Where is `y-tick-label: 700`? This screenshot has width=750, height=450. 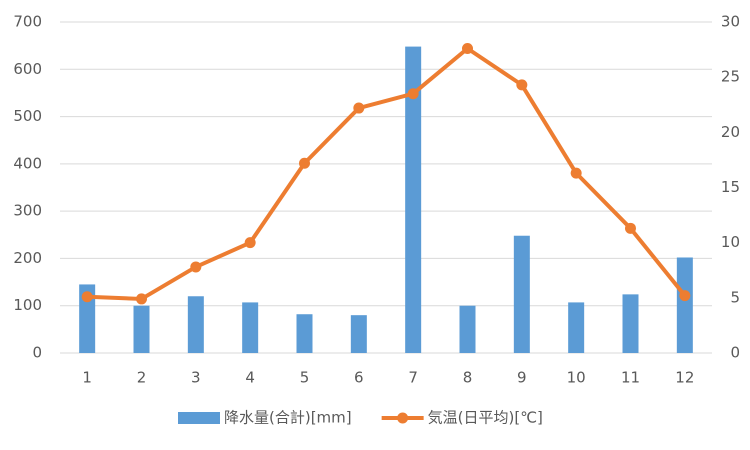
y-tick-label: 700 is located at coordinates (27, 22).